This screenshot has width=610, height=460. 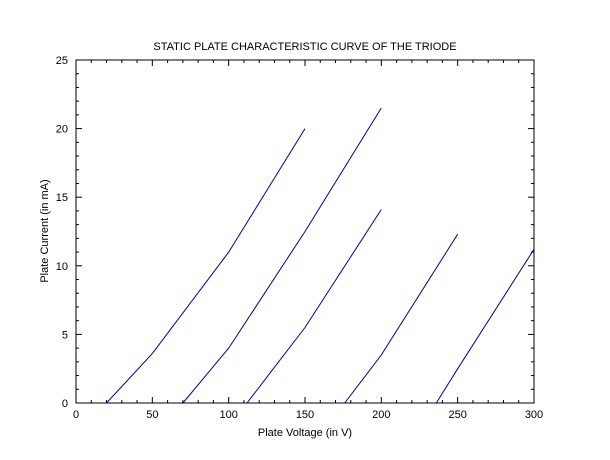 What do you see at coordinates (381, 415) in the screenshot?
I see `x-tick-label: 200` at bounding box center [381, 415].